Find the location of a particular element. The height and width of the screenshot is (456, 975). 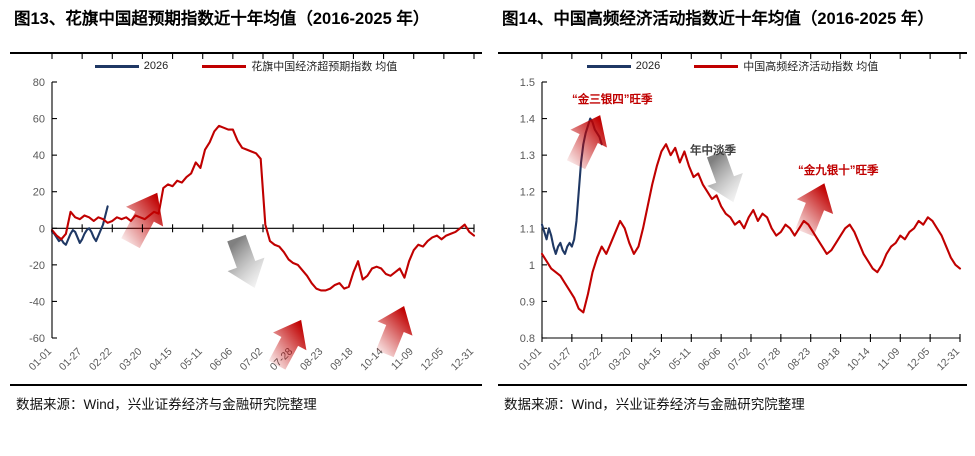

svg-text: 0 is located at coordinates (42, 229).